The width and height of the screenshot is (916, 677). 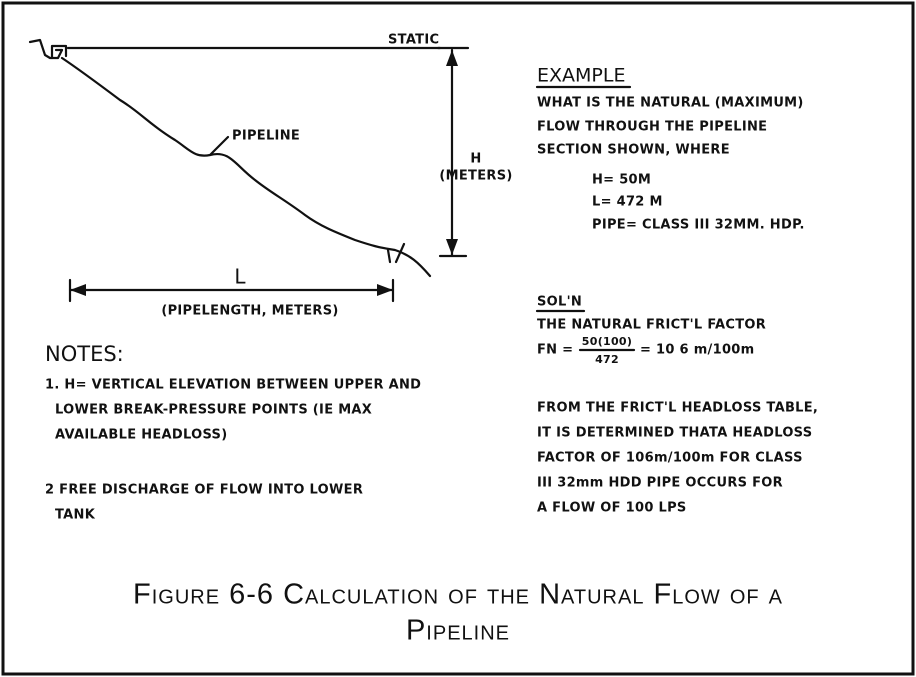 What do you see at coordinates (559, 302) in the screenshot?
I see `solution-title: SOL'N` at bounding box center [559, 302].